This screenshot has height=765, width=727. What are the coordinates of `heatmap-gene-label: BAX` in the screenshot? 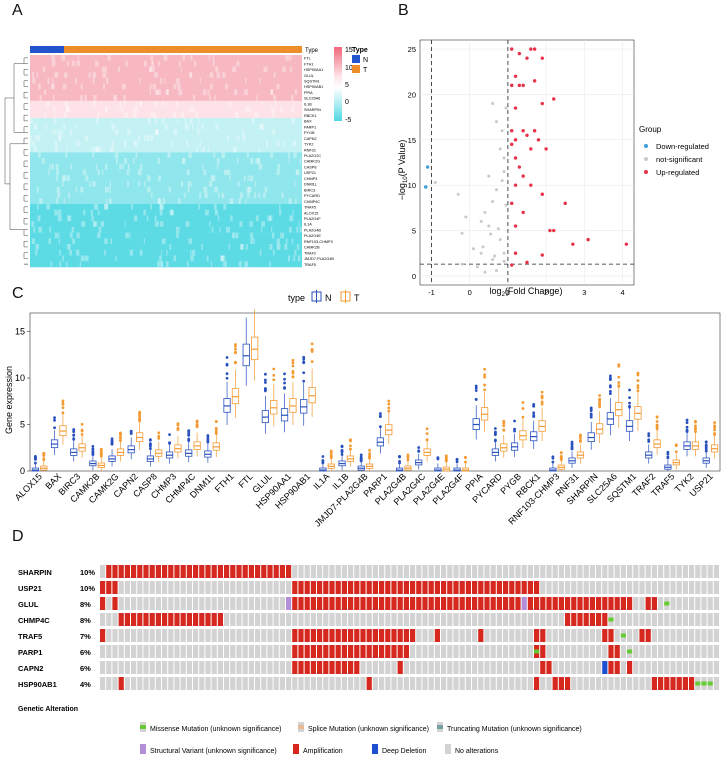 It's located at (308, 122).